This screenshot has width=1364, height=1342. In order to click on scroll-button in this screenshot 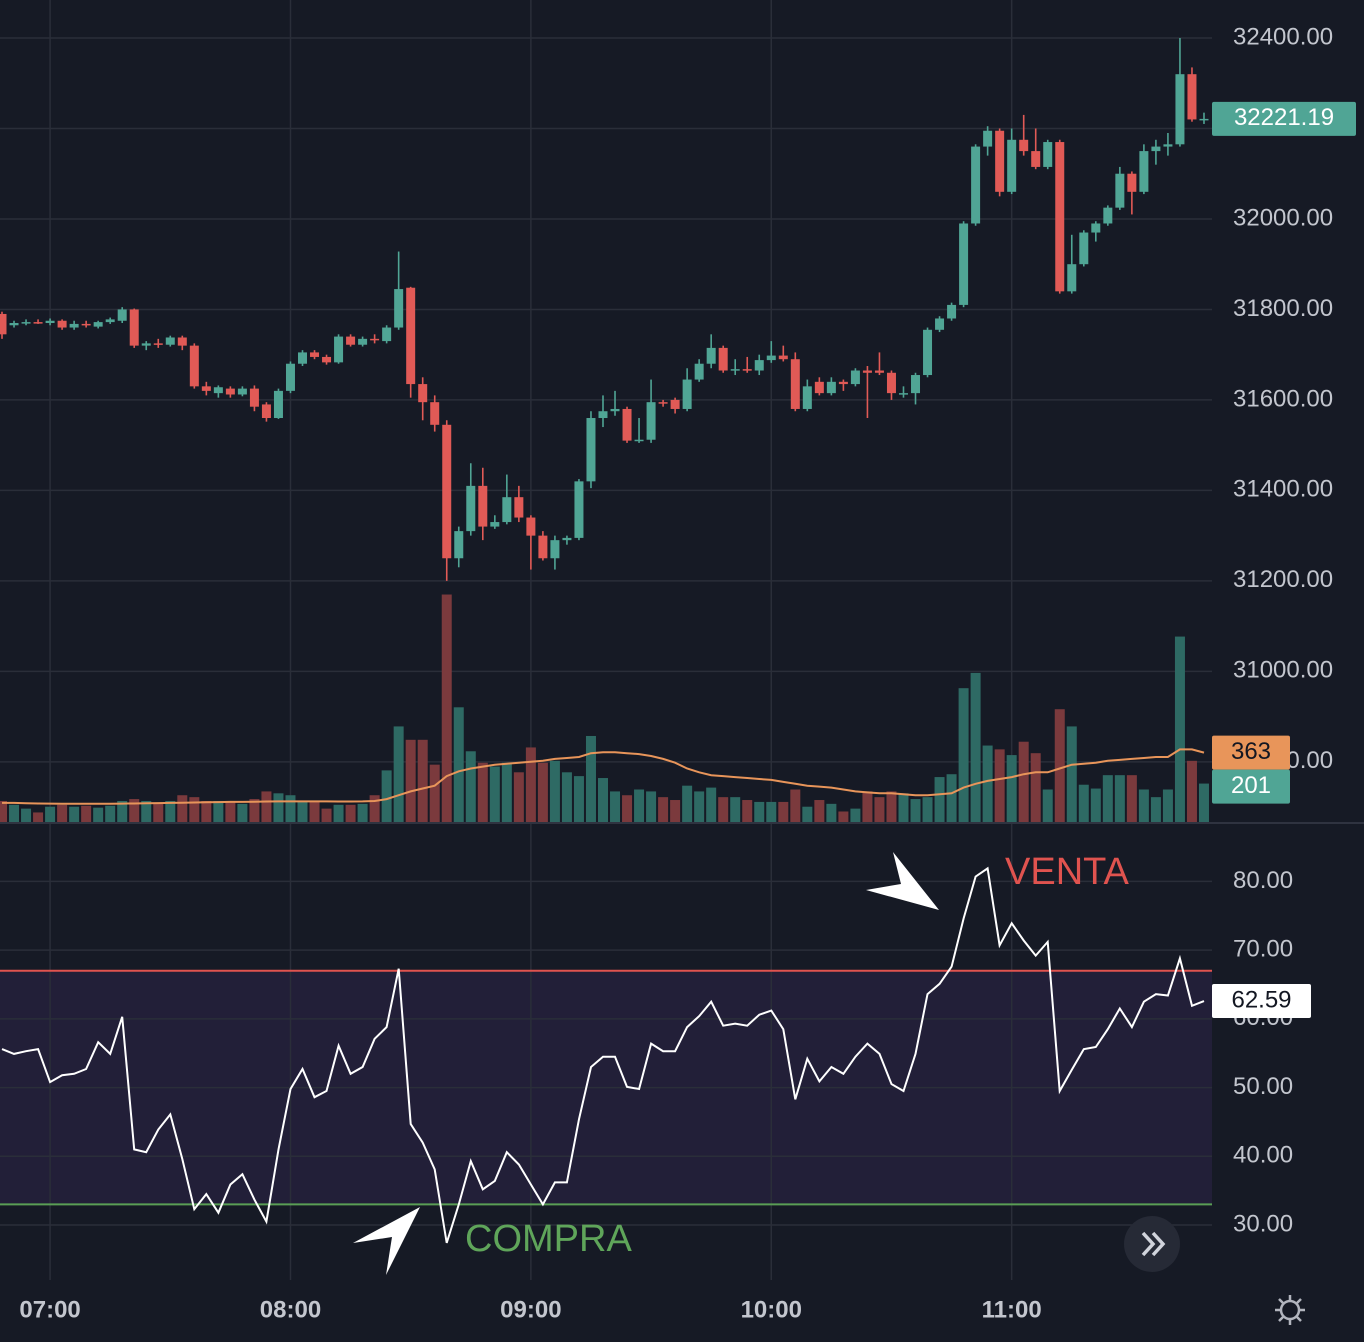, I will do `click(1152, 1244)`.